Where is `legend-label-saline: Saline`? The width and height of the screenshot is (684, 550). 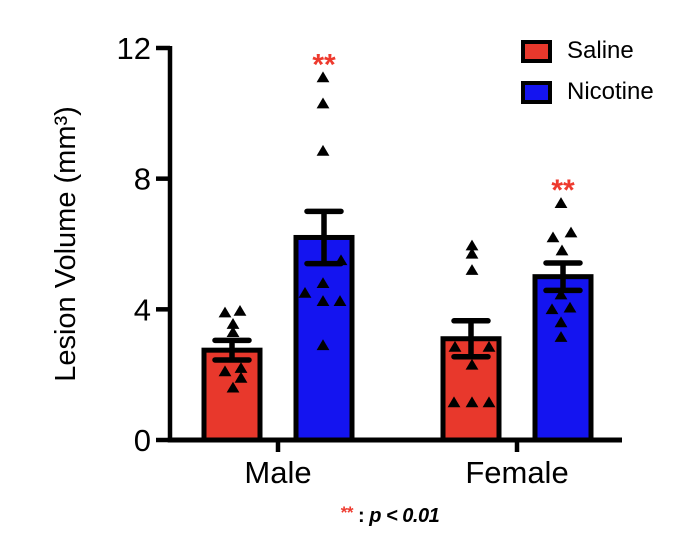 legend-label-saline: Saline is located at coordinates (600, 50).